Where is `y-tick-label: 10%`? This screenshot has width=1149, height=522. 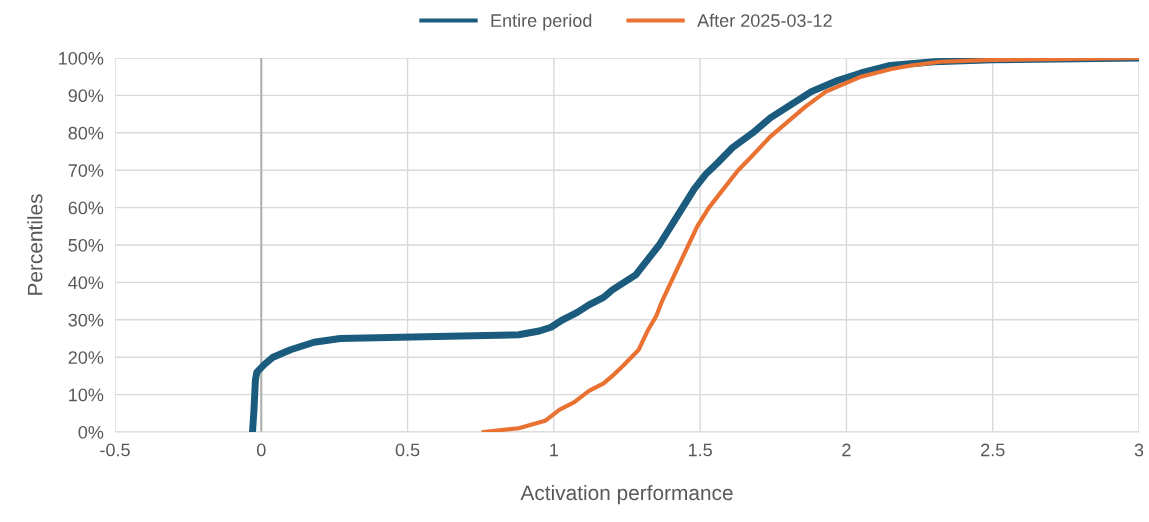
y-tick-label: 10% is located at coordinates (86, 395).